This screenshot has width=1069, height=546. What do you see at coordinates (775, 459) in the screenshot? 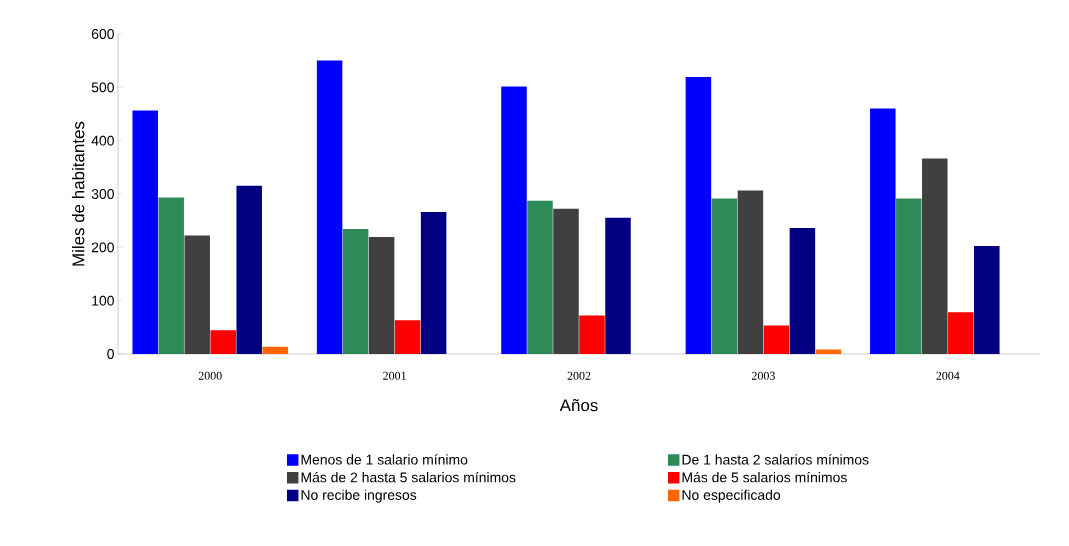
I see `legend-label: De 1 hasta 2 salarios mínimos` at bounding box center [775, 459].